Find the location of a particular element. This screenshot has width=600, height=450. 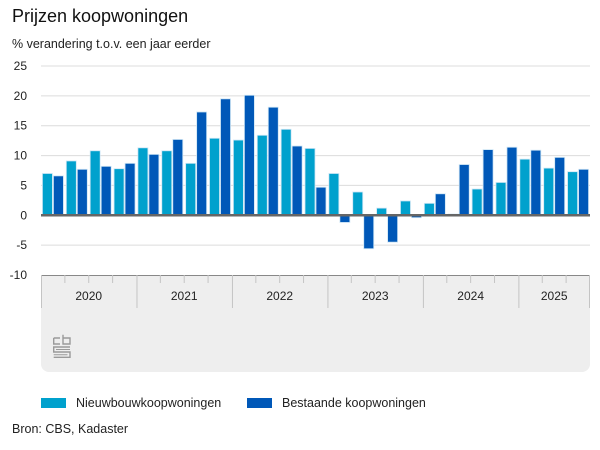

legend-item-nieuwbouw: Nieuwbouwkoopwoningen is located at coordinates (131, 403).